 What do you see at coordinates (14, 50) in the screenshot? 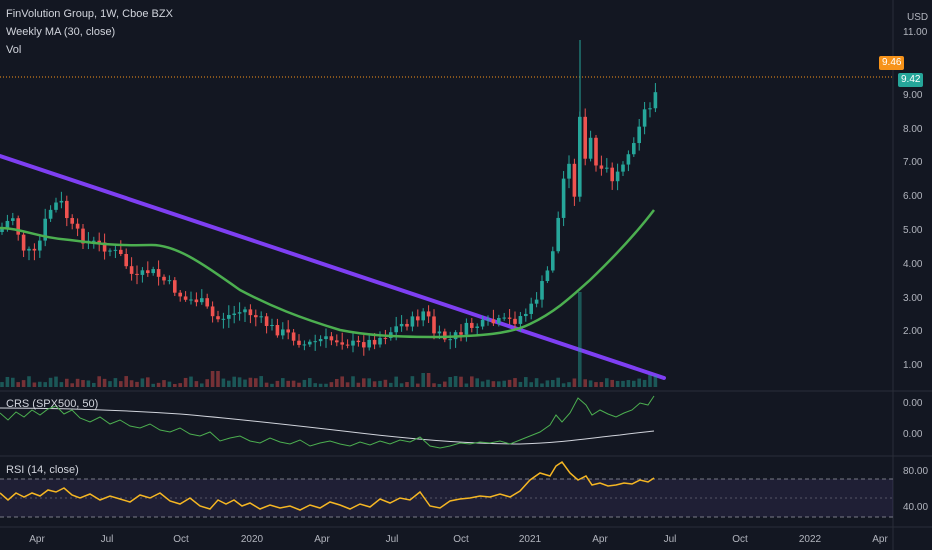
I see `vol-legend: Vol` at bounding box center [14, 50].